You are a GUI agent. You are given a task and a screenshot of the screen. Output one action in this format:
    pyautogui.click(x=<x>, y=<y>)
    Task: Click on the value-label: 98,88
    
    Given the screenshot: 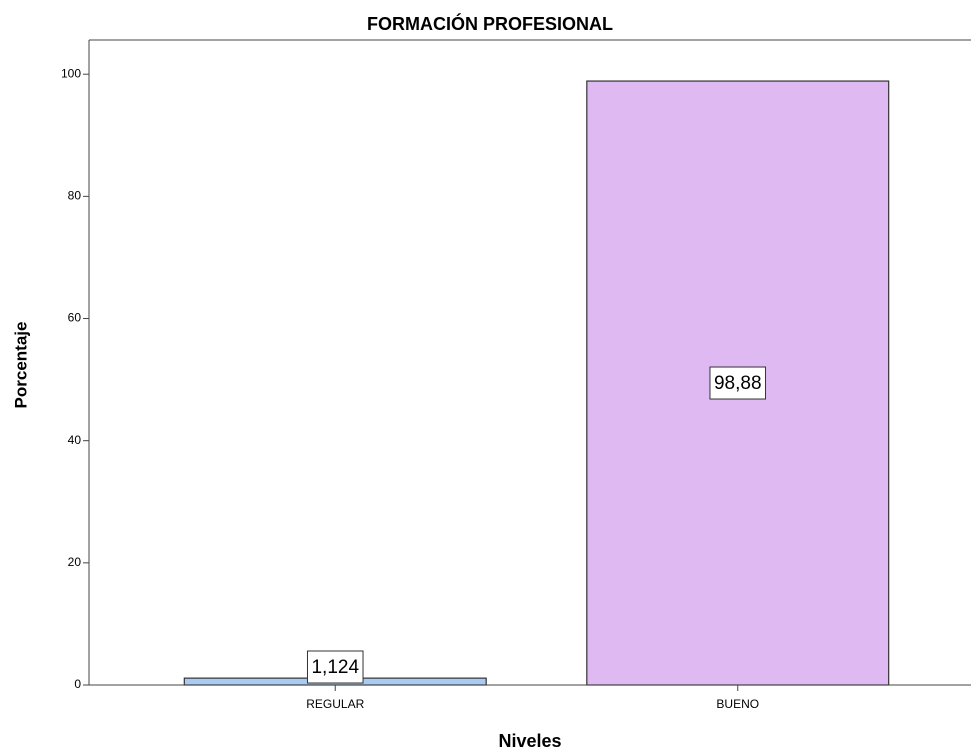 What is the action you would take?
    pyautogui.click(x=738, y=383)
    